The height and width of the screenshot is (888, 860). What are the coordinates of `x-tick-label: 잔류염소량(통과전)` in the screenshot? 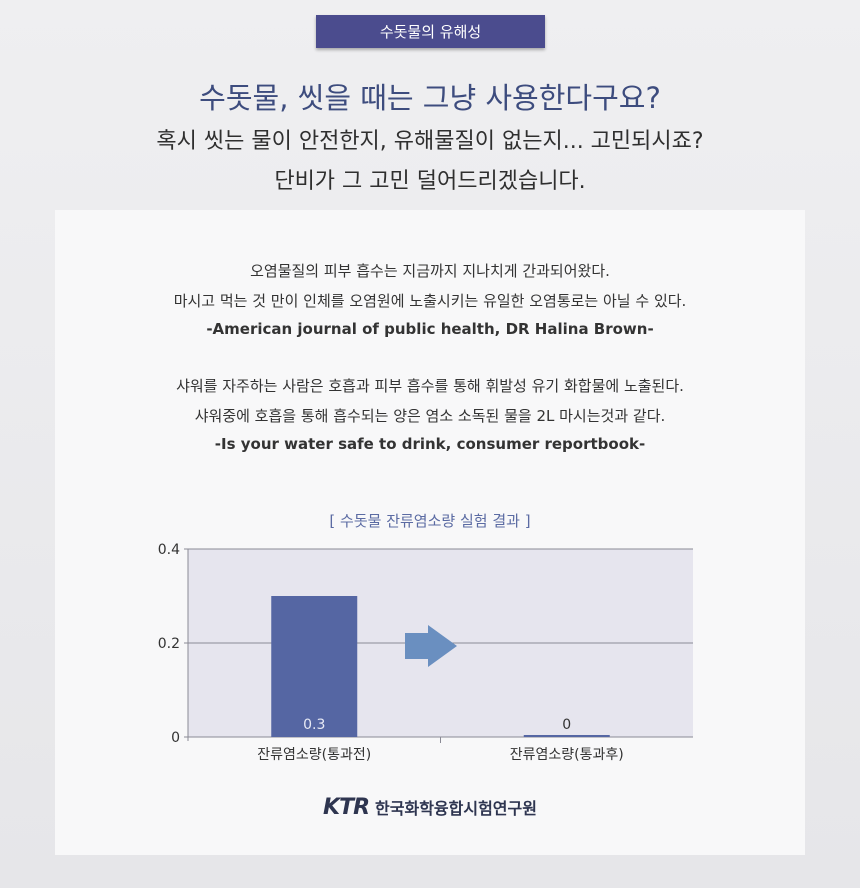 It's located at (314, 755).